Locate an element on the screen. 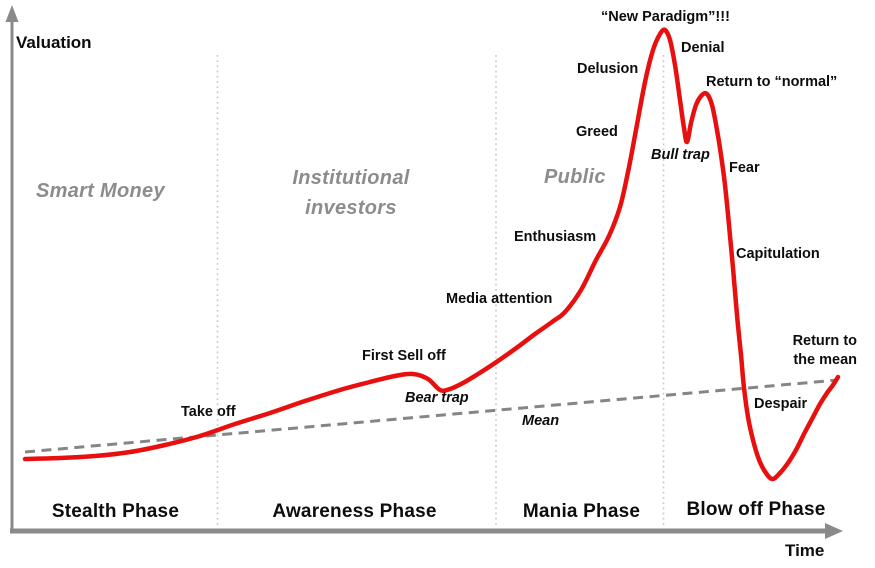 This screenshot has height=568, width=875. annotation-first-sell-off: First Sell off is located at coordinates (404, 356).